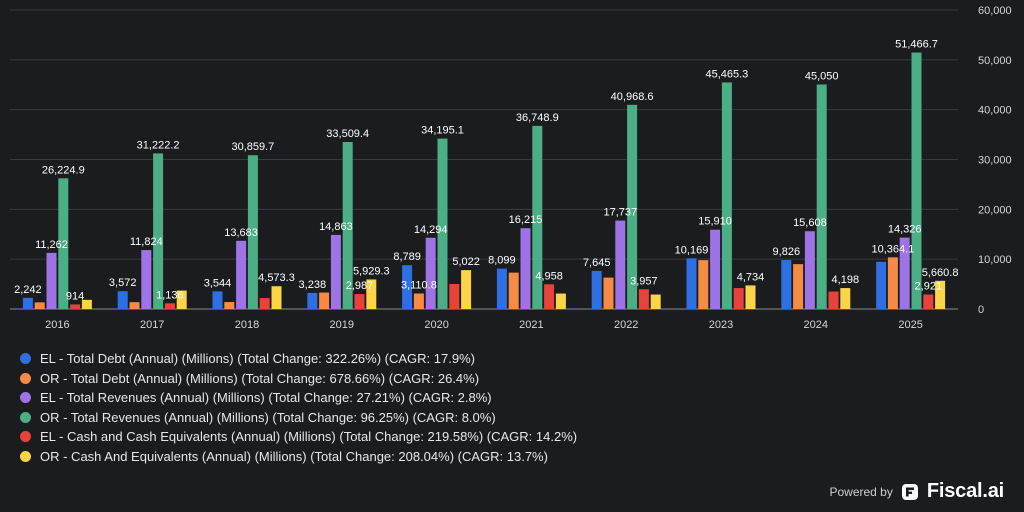  Describe the element at coordinates (751, 277) in the screenshot. I see `data-label: 4,734` at that location.